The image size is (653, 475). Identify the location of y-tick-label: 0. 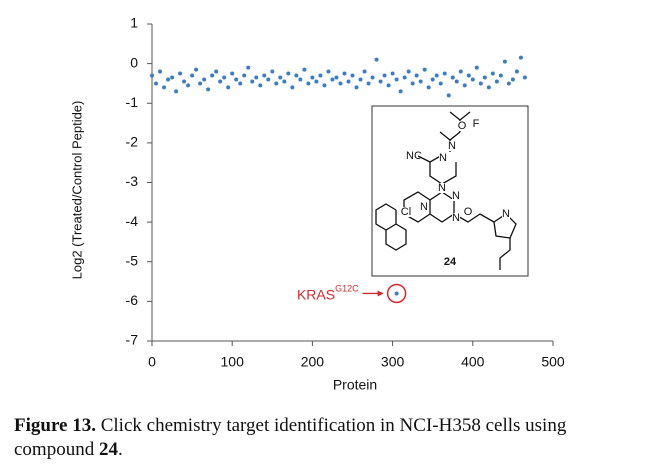
(134, 62).